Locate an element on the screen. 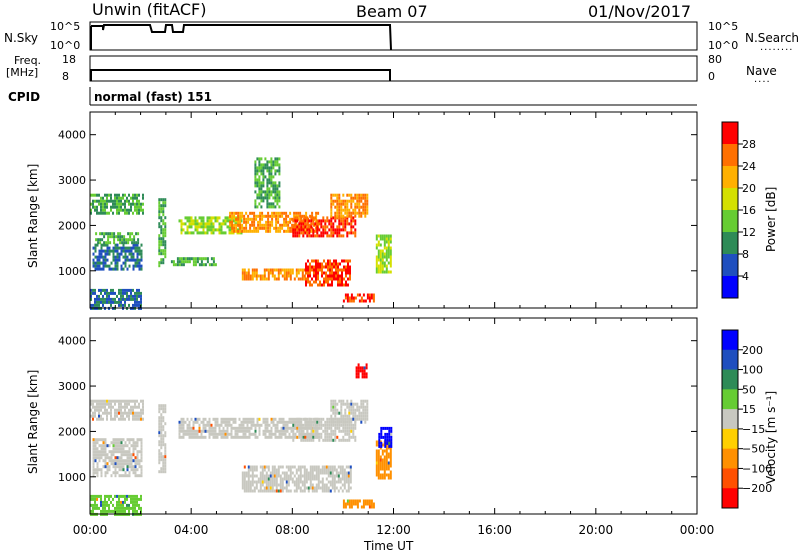 The height and width of the screenshot is (554, 800). colorbar-tick-label: 24 is located at coordinates (749, 166).